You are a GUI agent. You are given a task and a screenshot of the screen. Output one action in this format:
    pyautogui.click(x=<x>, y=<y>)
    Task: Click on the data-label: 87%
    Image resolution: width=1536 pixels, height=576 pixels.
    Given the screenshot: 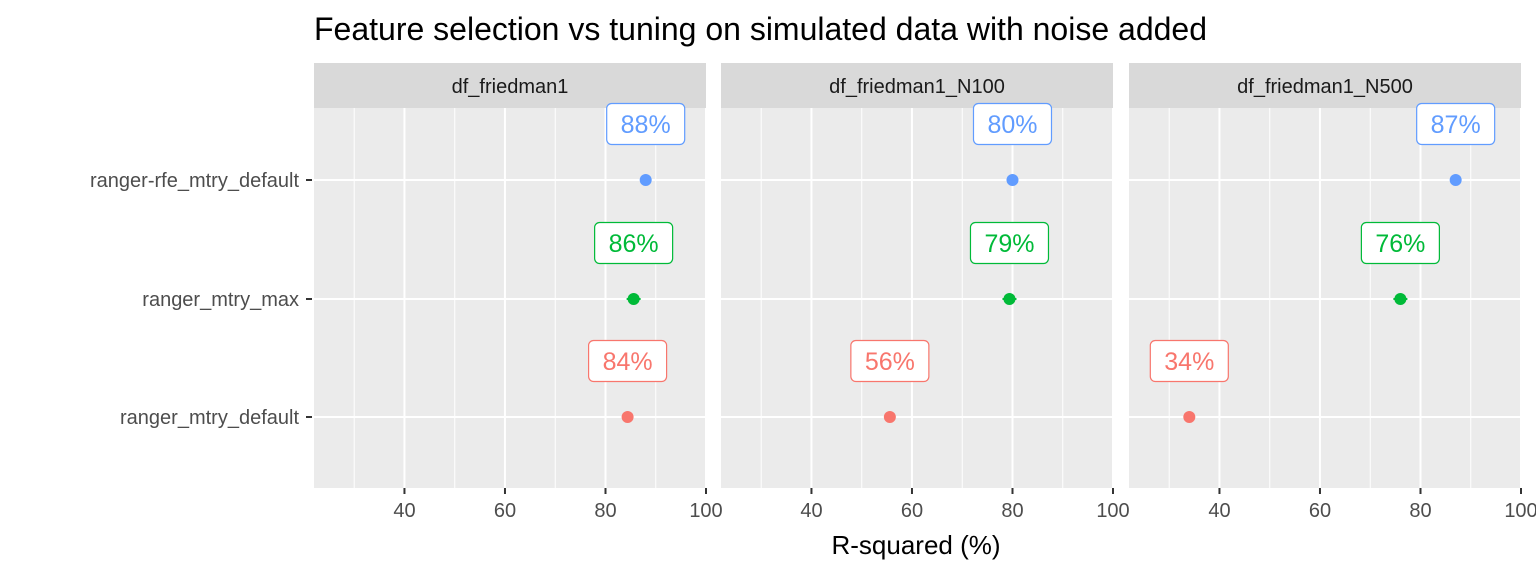 What is the action you would take?
    pyautogui.click(x=1456, y=125)
    